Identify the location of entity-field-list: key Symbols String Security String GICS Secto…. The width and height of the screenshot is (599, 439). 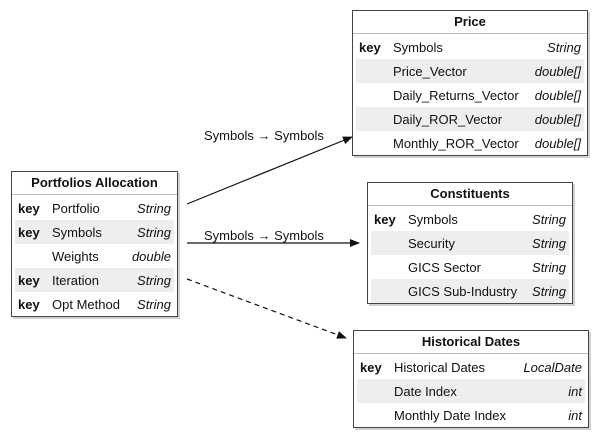
(470, 256).